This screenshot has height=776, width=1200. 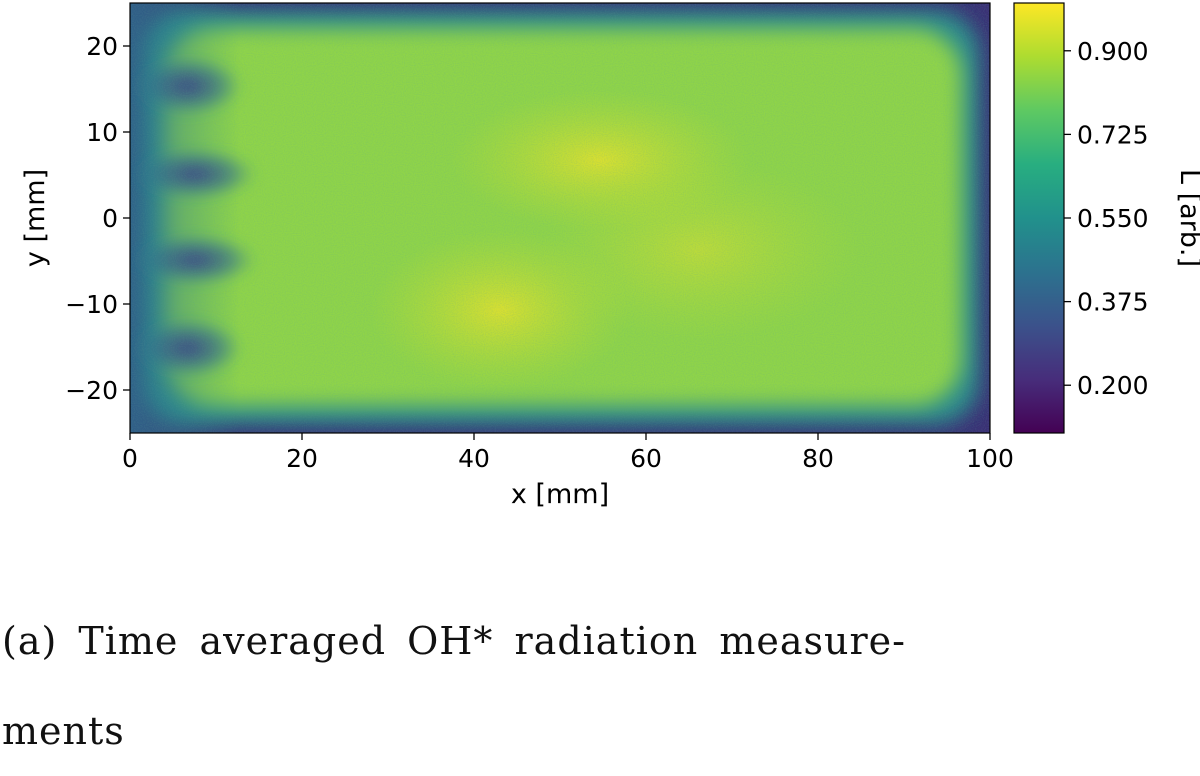 I want to click on y-tick-label: −10, so click(x=91, y=304).